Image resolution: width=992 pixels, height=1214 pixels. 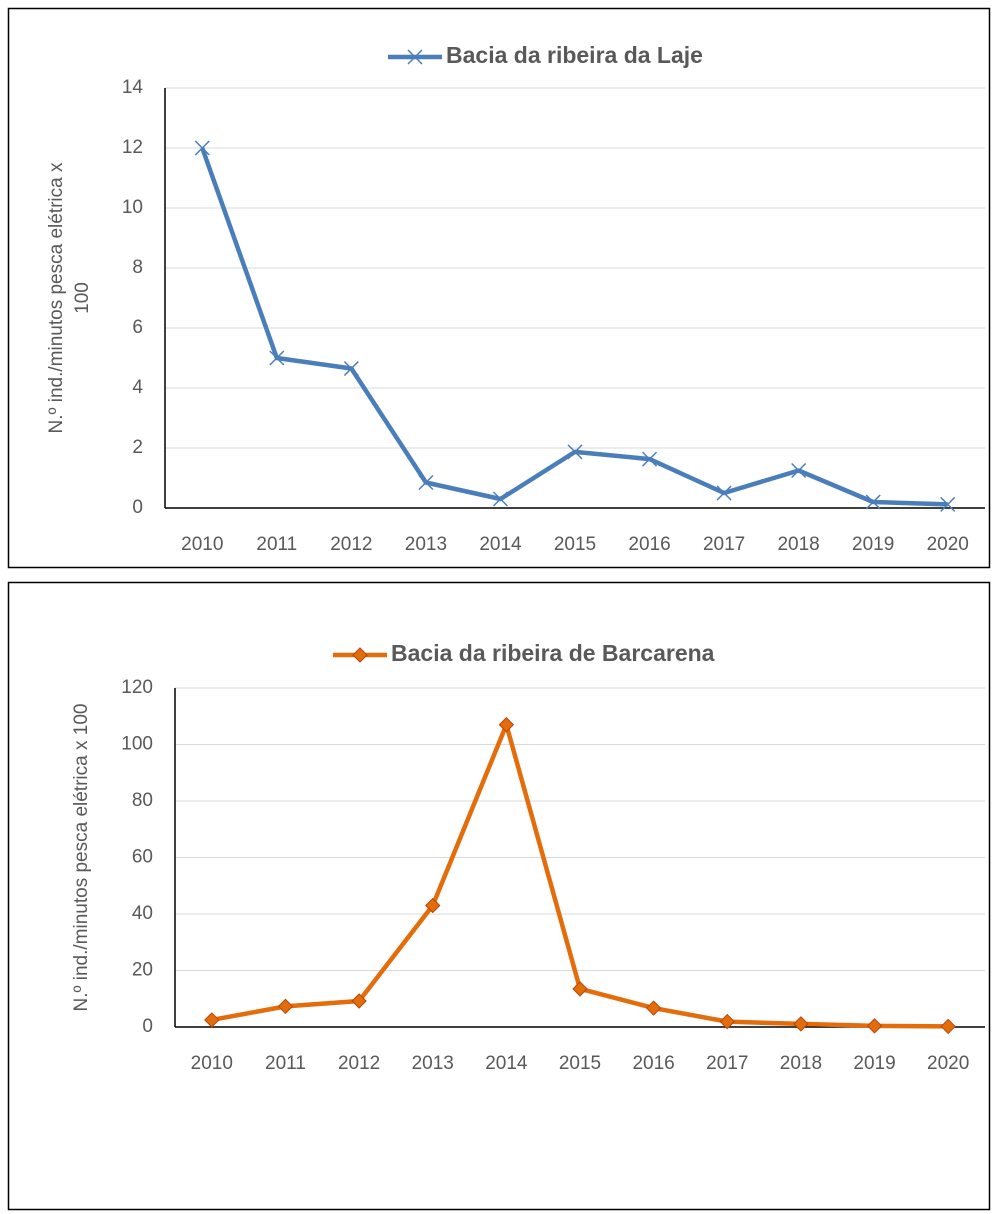 What do you see at coordinates (132, 147) in the screenshot?
I see `y-tick-label: 12` at bounding box center [132, 147].